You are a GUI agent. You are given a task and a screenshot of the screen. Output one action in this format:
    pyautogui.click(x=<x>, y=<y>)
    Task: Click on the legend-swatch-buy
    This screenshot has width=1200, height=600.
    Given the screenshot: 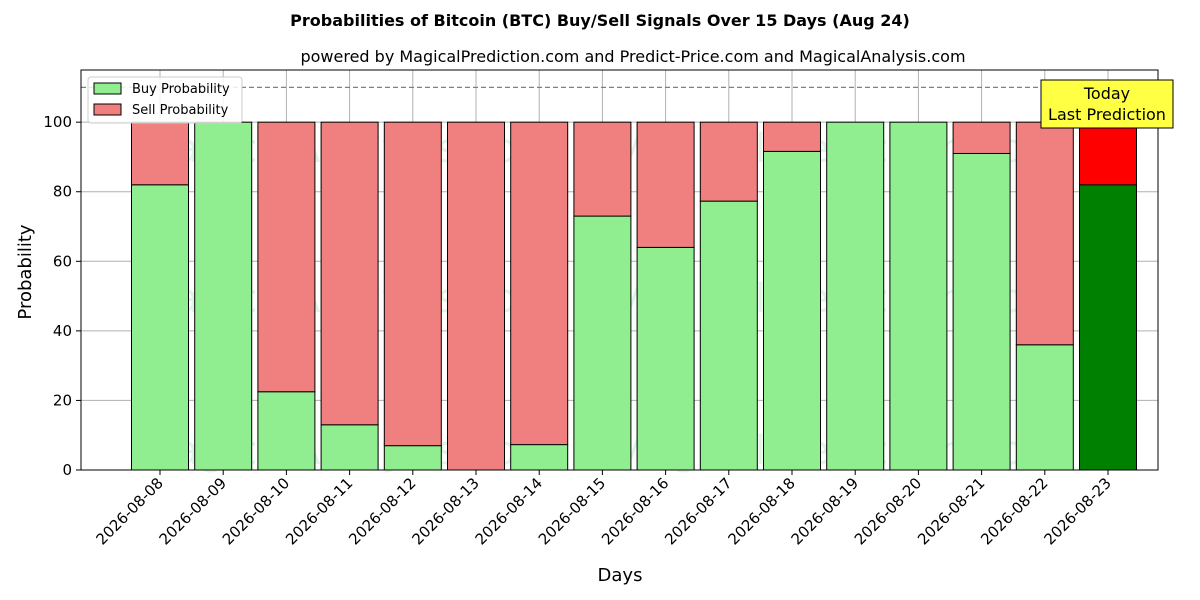 What is the action you would take?
    pyautogui.click(x=107, y=88)
    